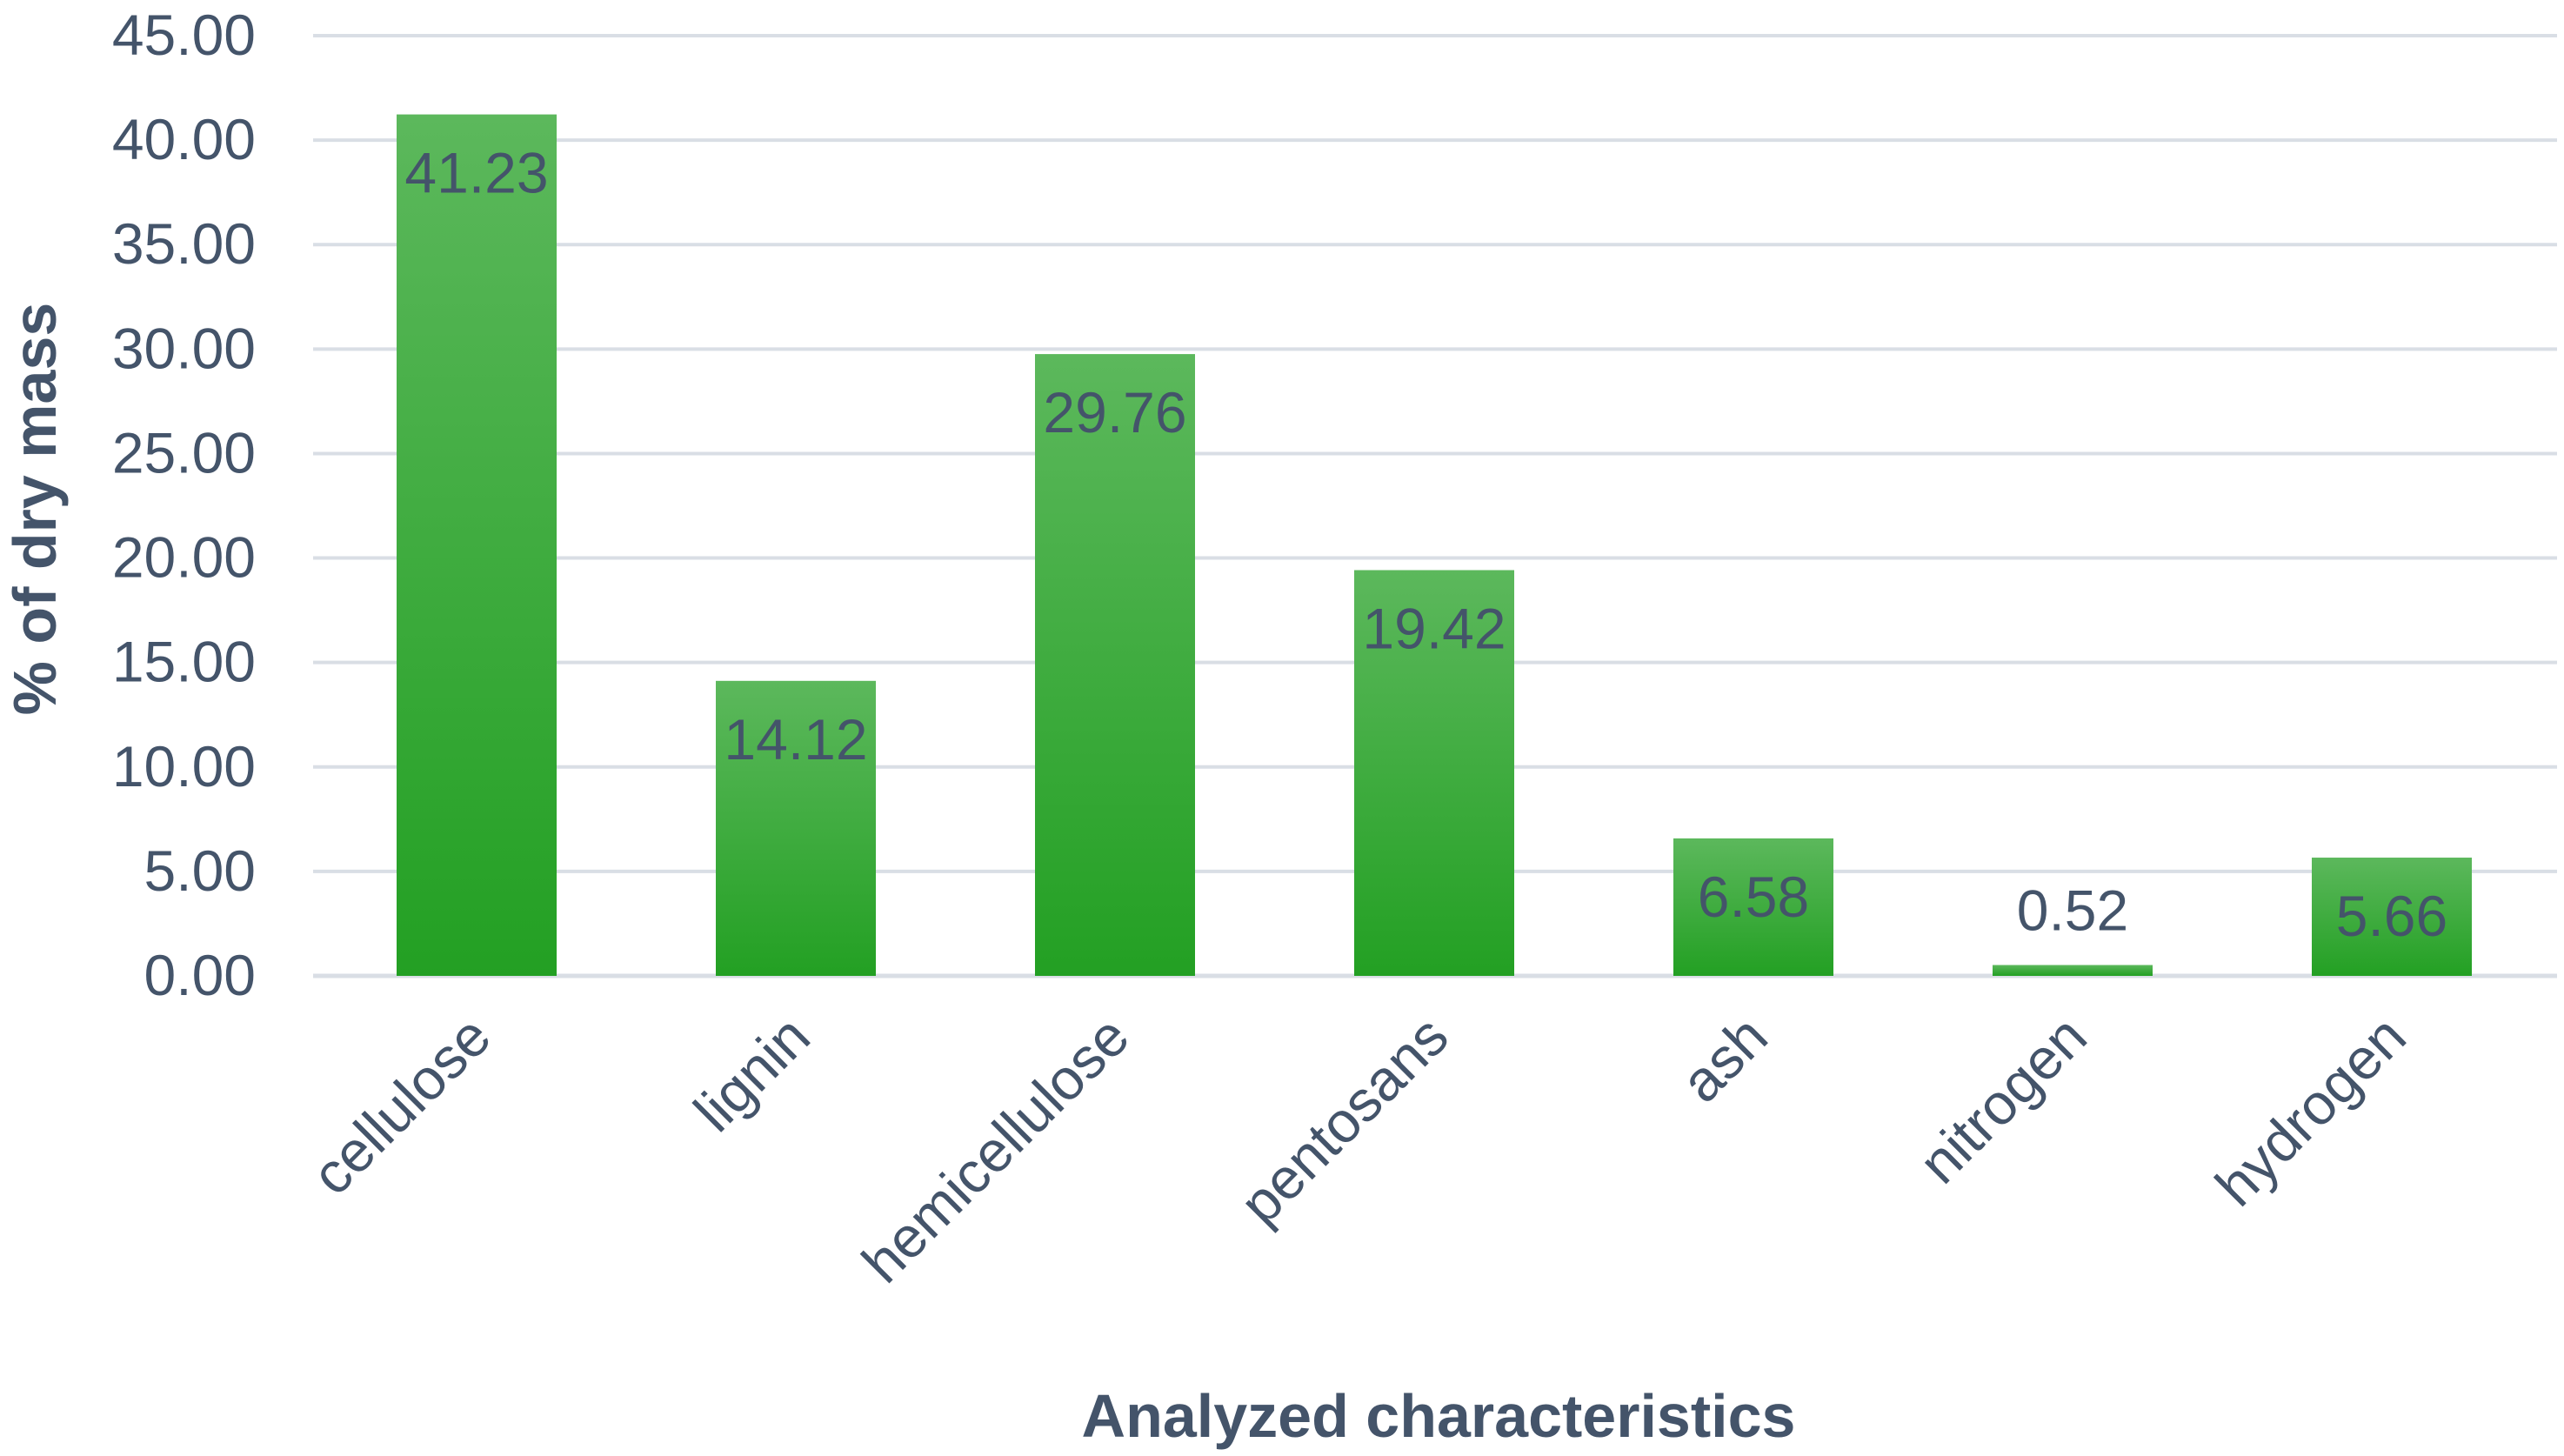 The height and width of the screenshot is (1456, 2564). I want to click on y-tick-label: 20.00, so click(184, 557).